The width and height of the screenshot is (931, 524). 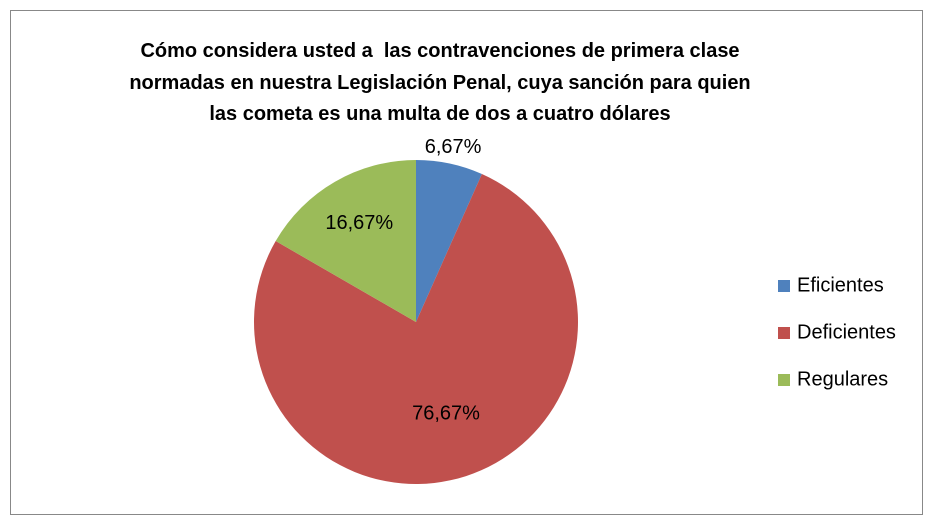 I want to click on data-label: 16,67%, so click(x=359, y=223).